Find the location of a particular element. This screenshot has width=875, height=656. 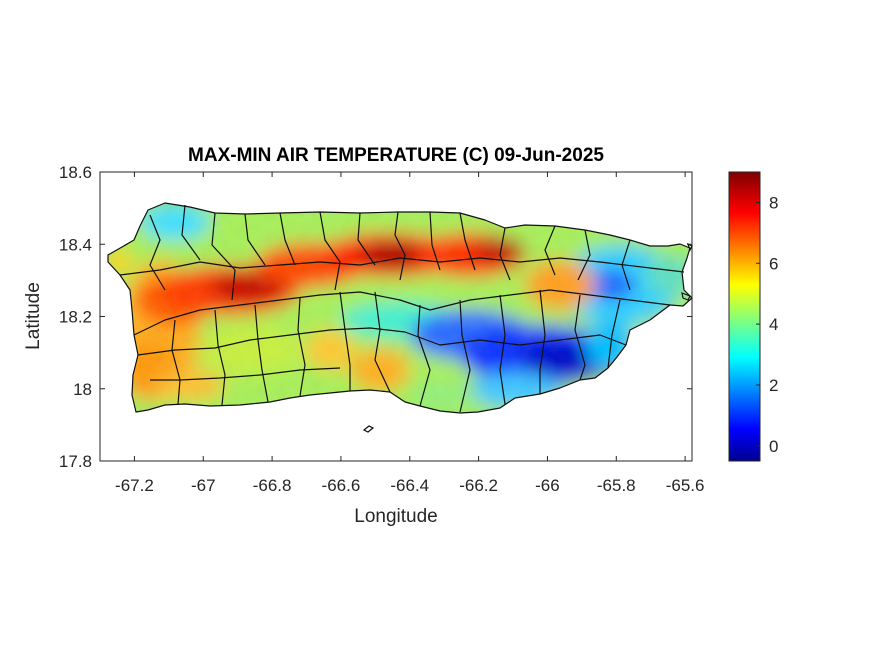

x-tick-label: -65.8 is located at coordinates (616, 485).